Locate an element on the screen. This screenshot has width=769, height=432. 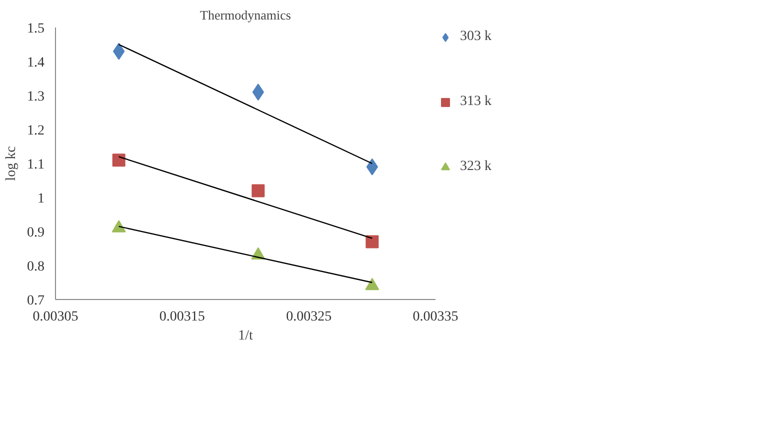
y-tick-label: 0.8 is located at coordinates (35, 267).